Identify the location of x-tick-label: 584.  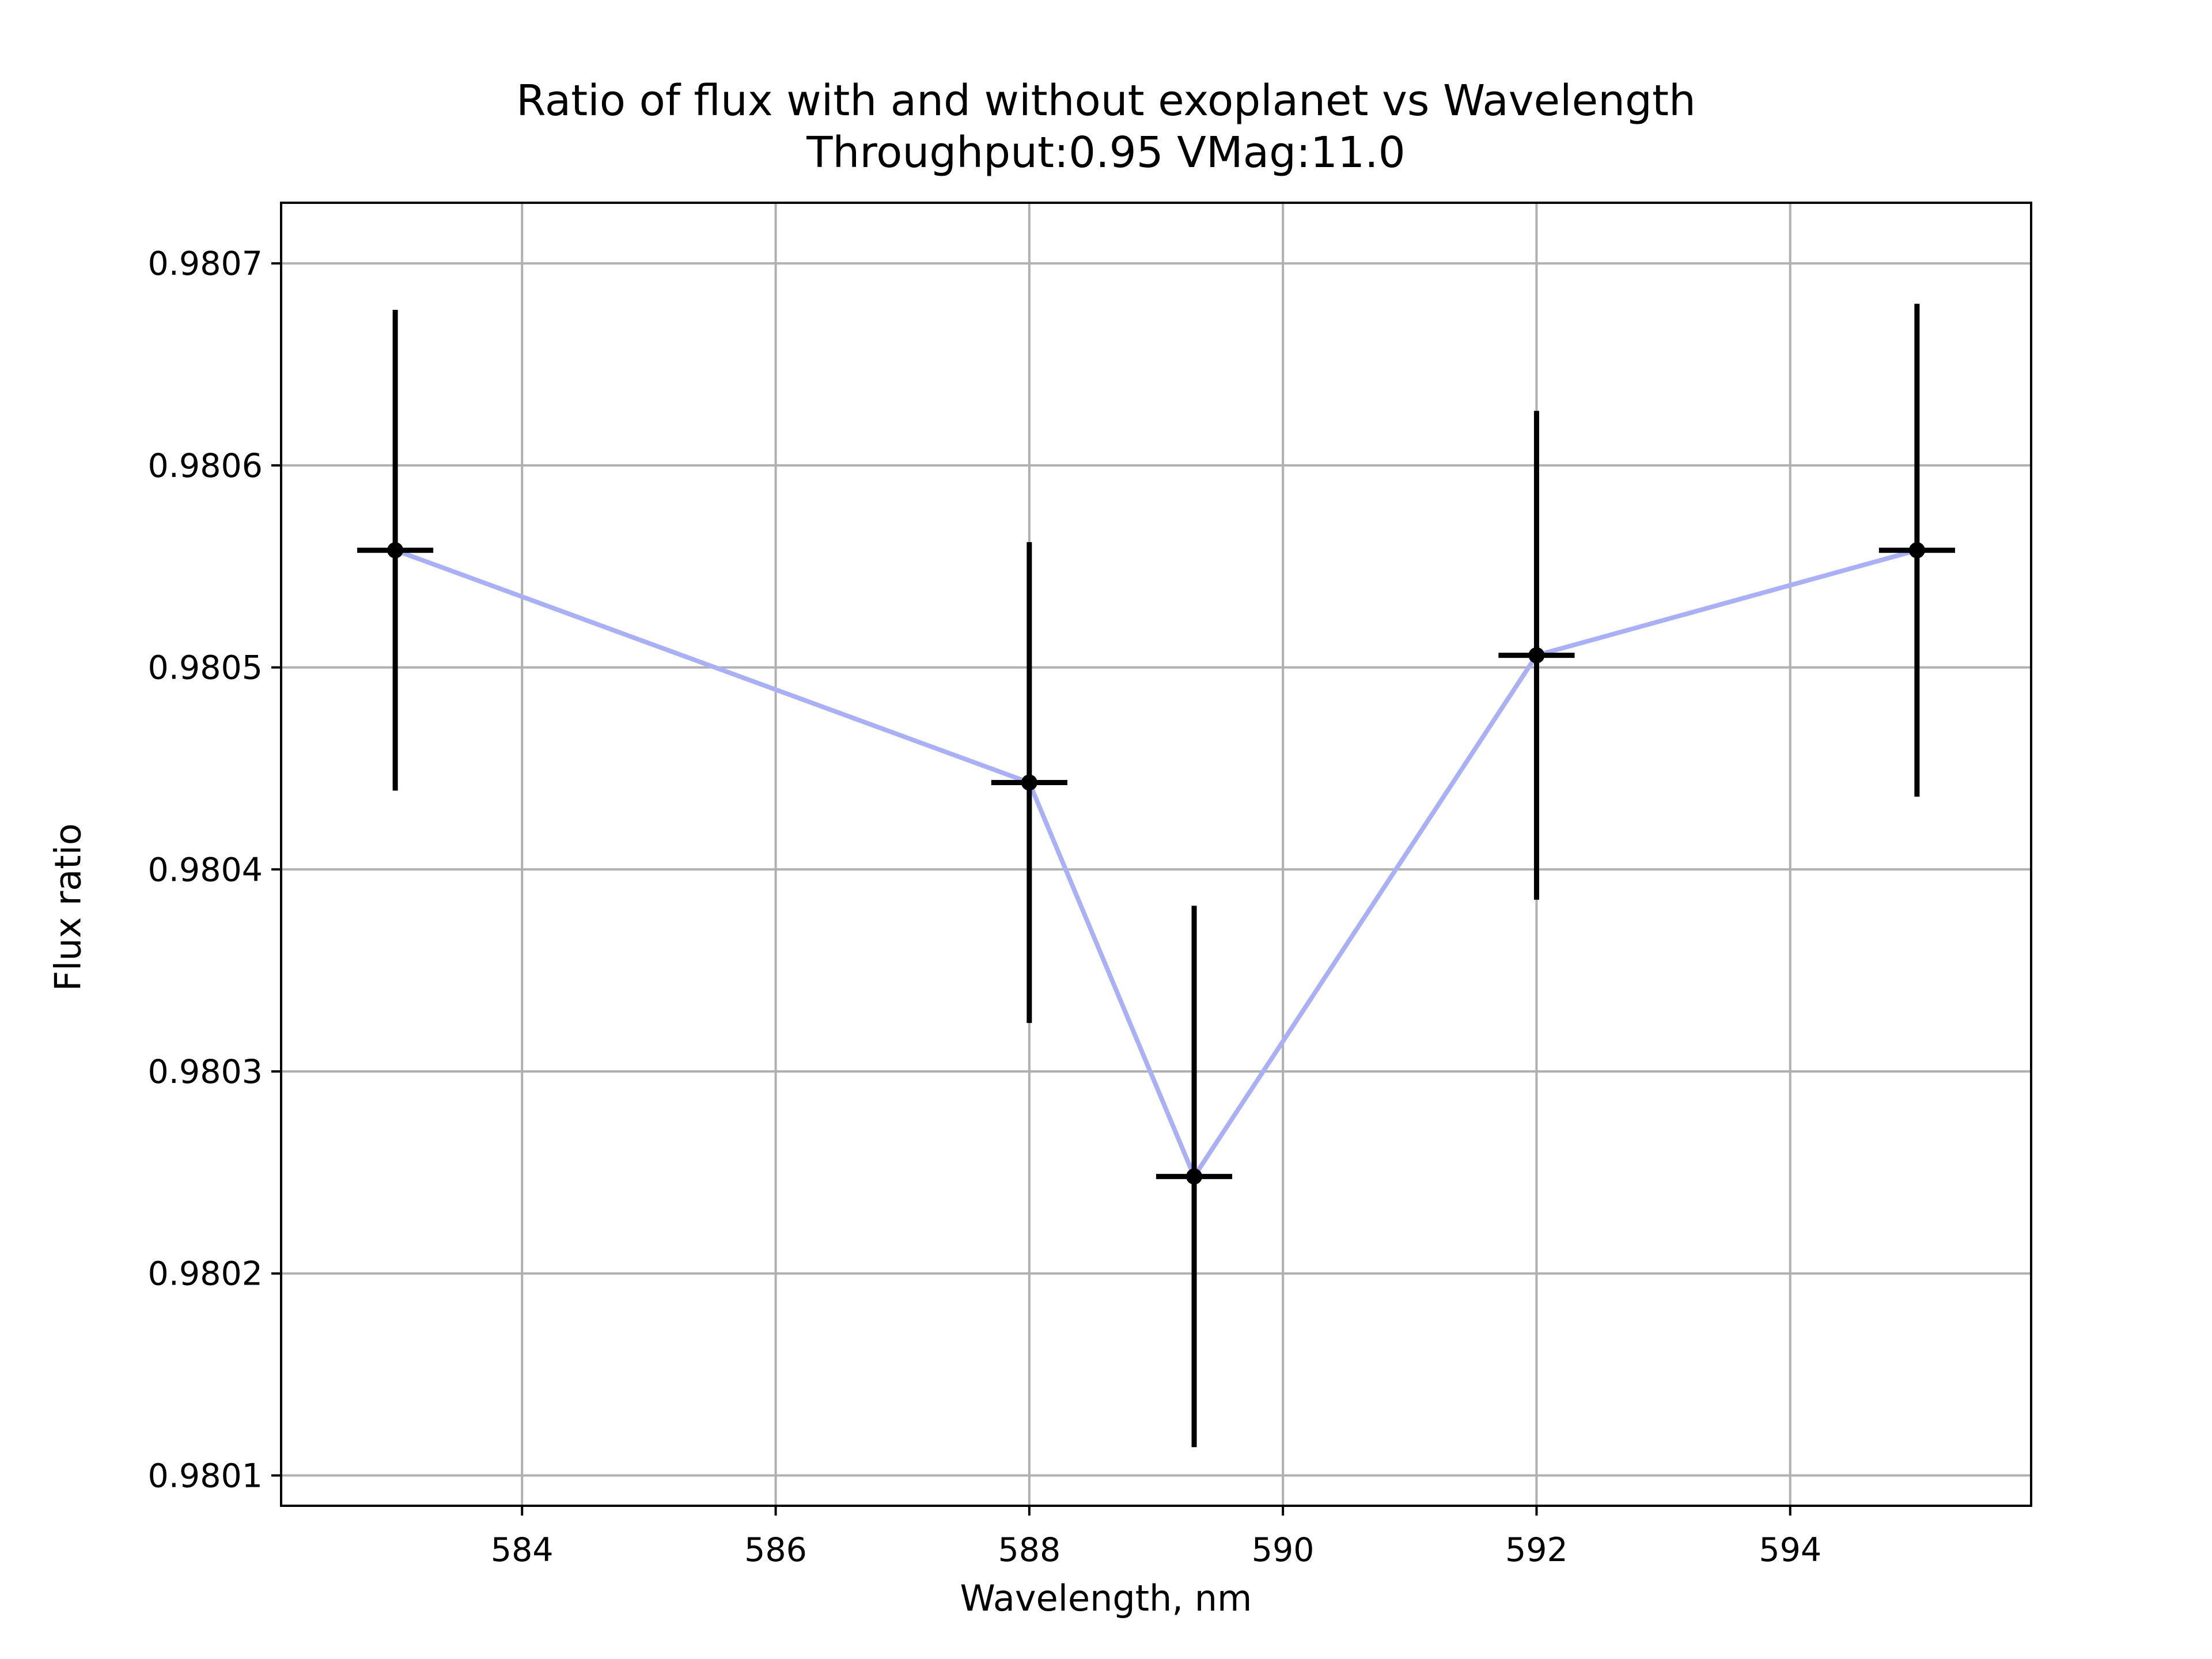
(522, 1550).